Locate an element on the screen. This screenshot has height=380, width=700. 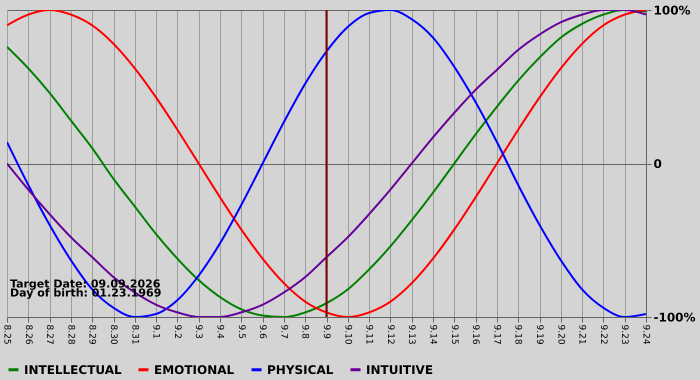
legend-label: PHYSICAL is located at coordinates (300, 369).